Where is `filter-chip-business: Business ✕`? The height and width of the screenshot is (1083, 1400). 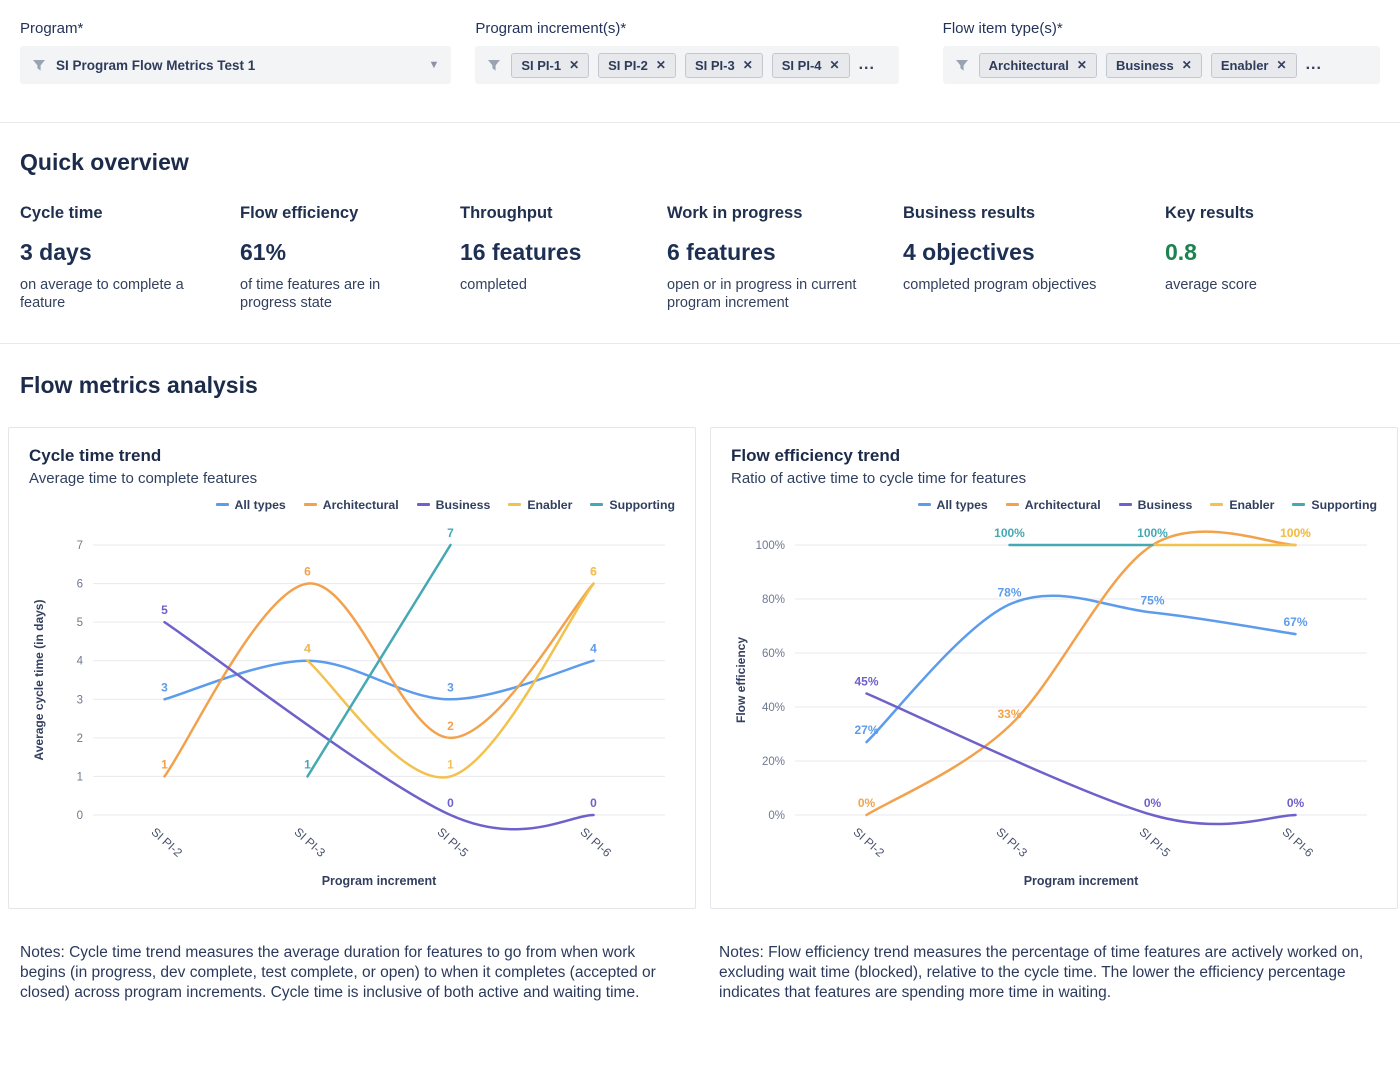
filter-chip-business: Business ✕ is located at coordinates (1153, 65).